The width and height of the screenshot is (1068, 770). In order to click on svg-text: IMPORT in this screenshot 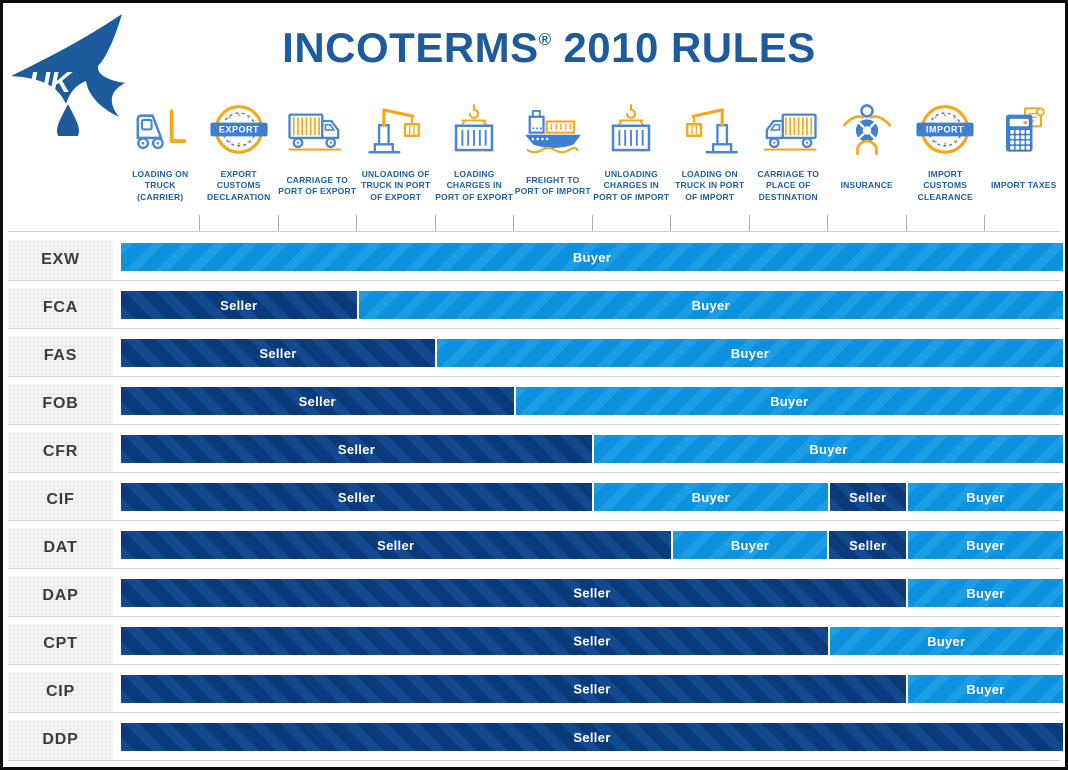, I will do `click(945, 130)`.